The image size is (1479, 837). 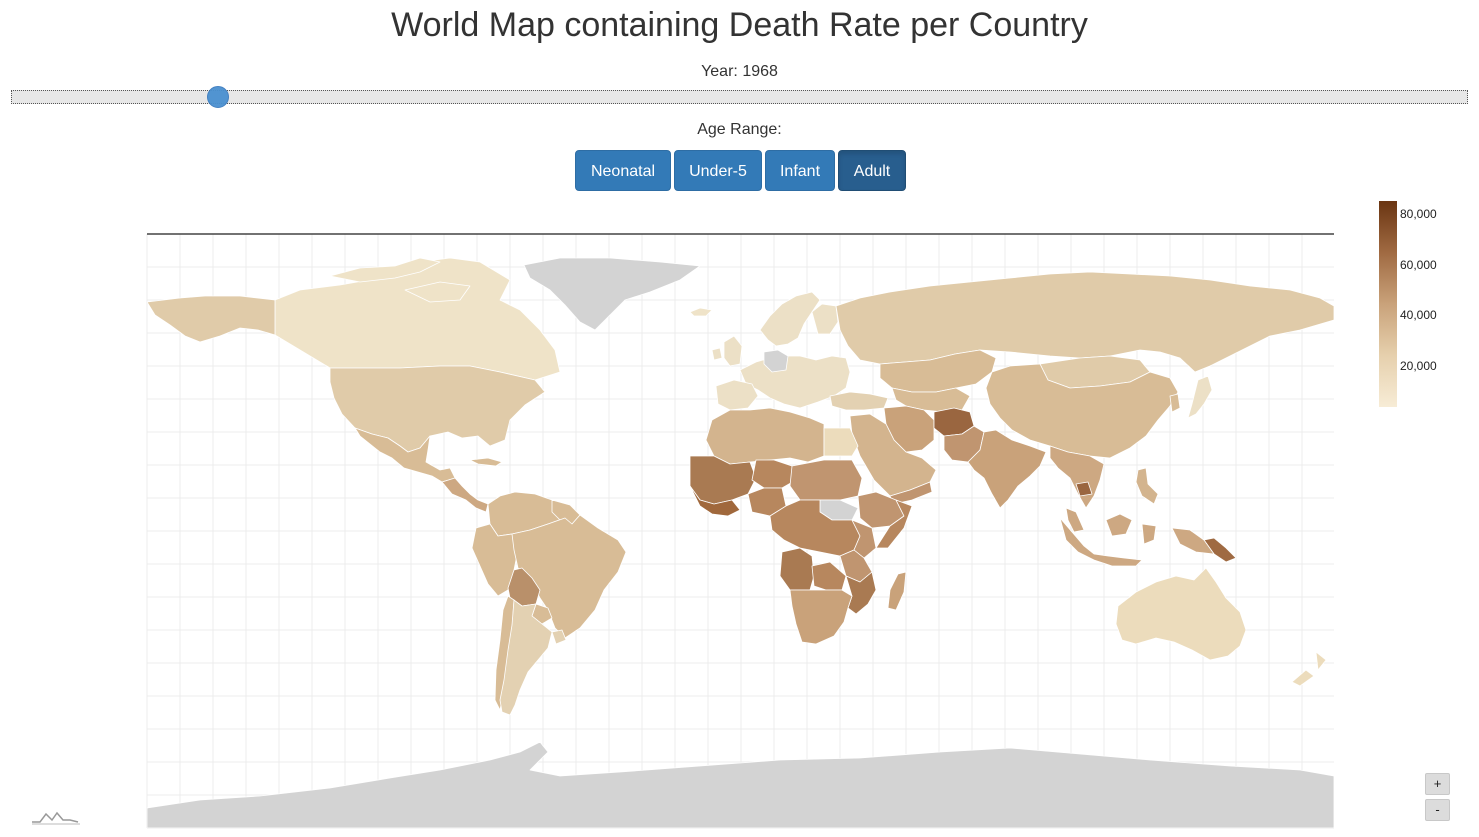 I want to click on year-slider-thumb, so click(x=217, y=97).